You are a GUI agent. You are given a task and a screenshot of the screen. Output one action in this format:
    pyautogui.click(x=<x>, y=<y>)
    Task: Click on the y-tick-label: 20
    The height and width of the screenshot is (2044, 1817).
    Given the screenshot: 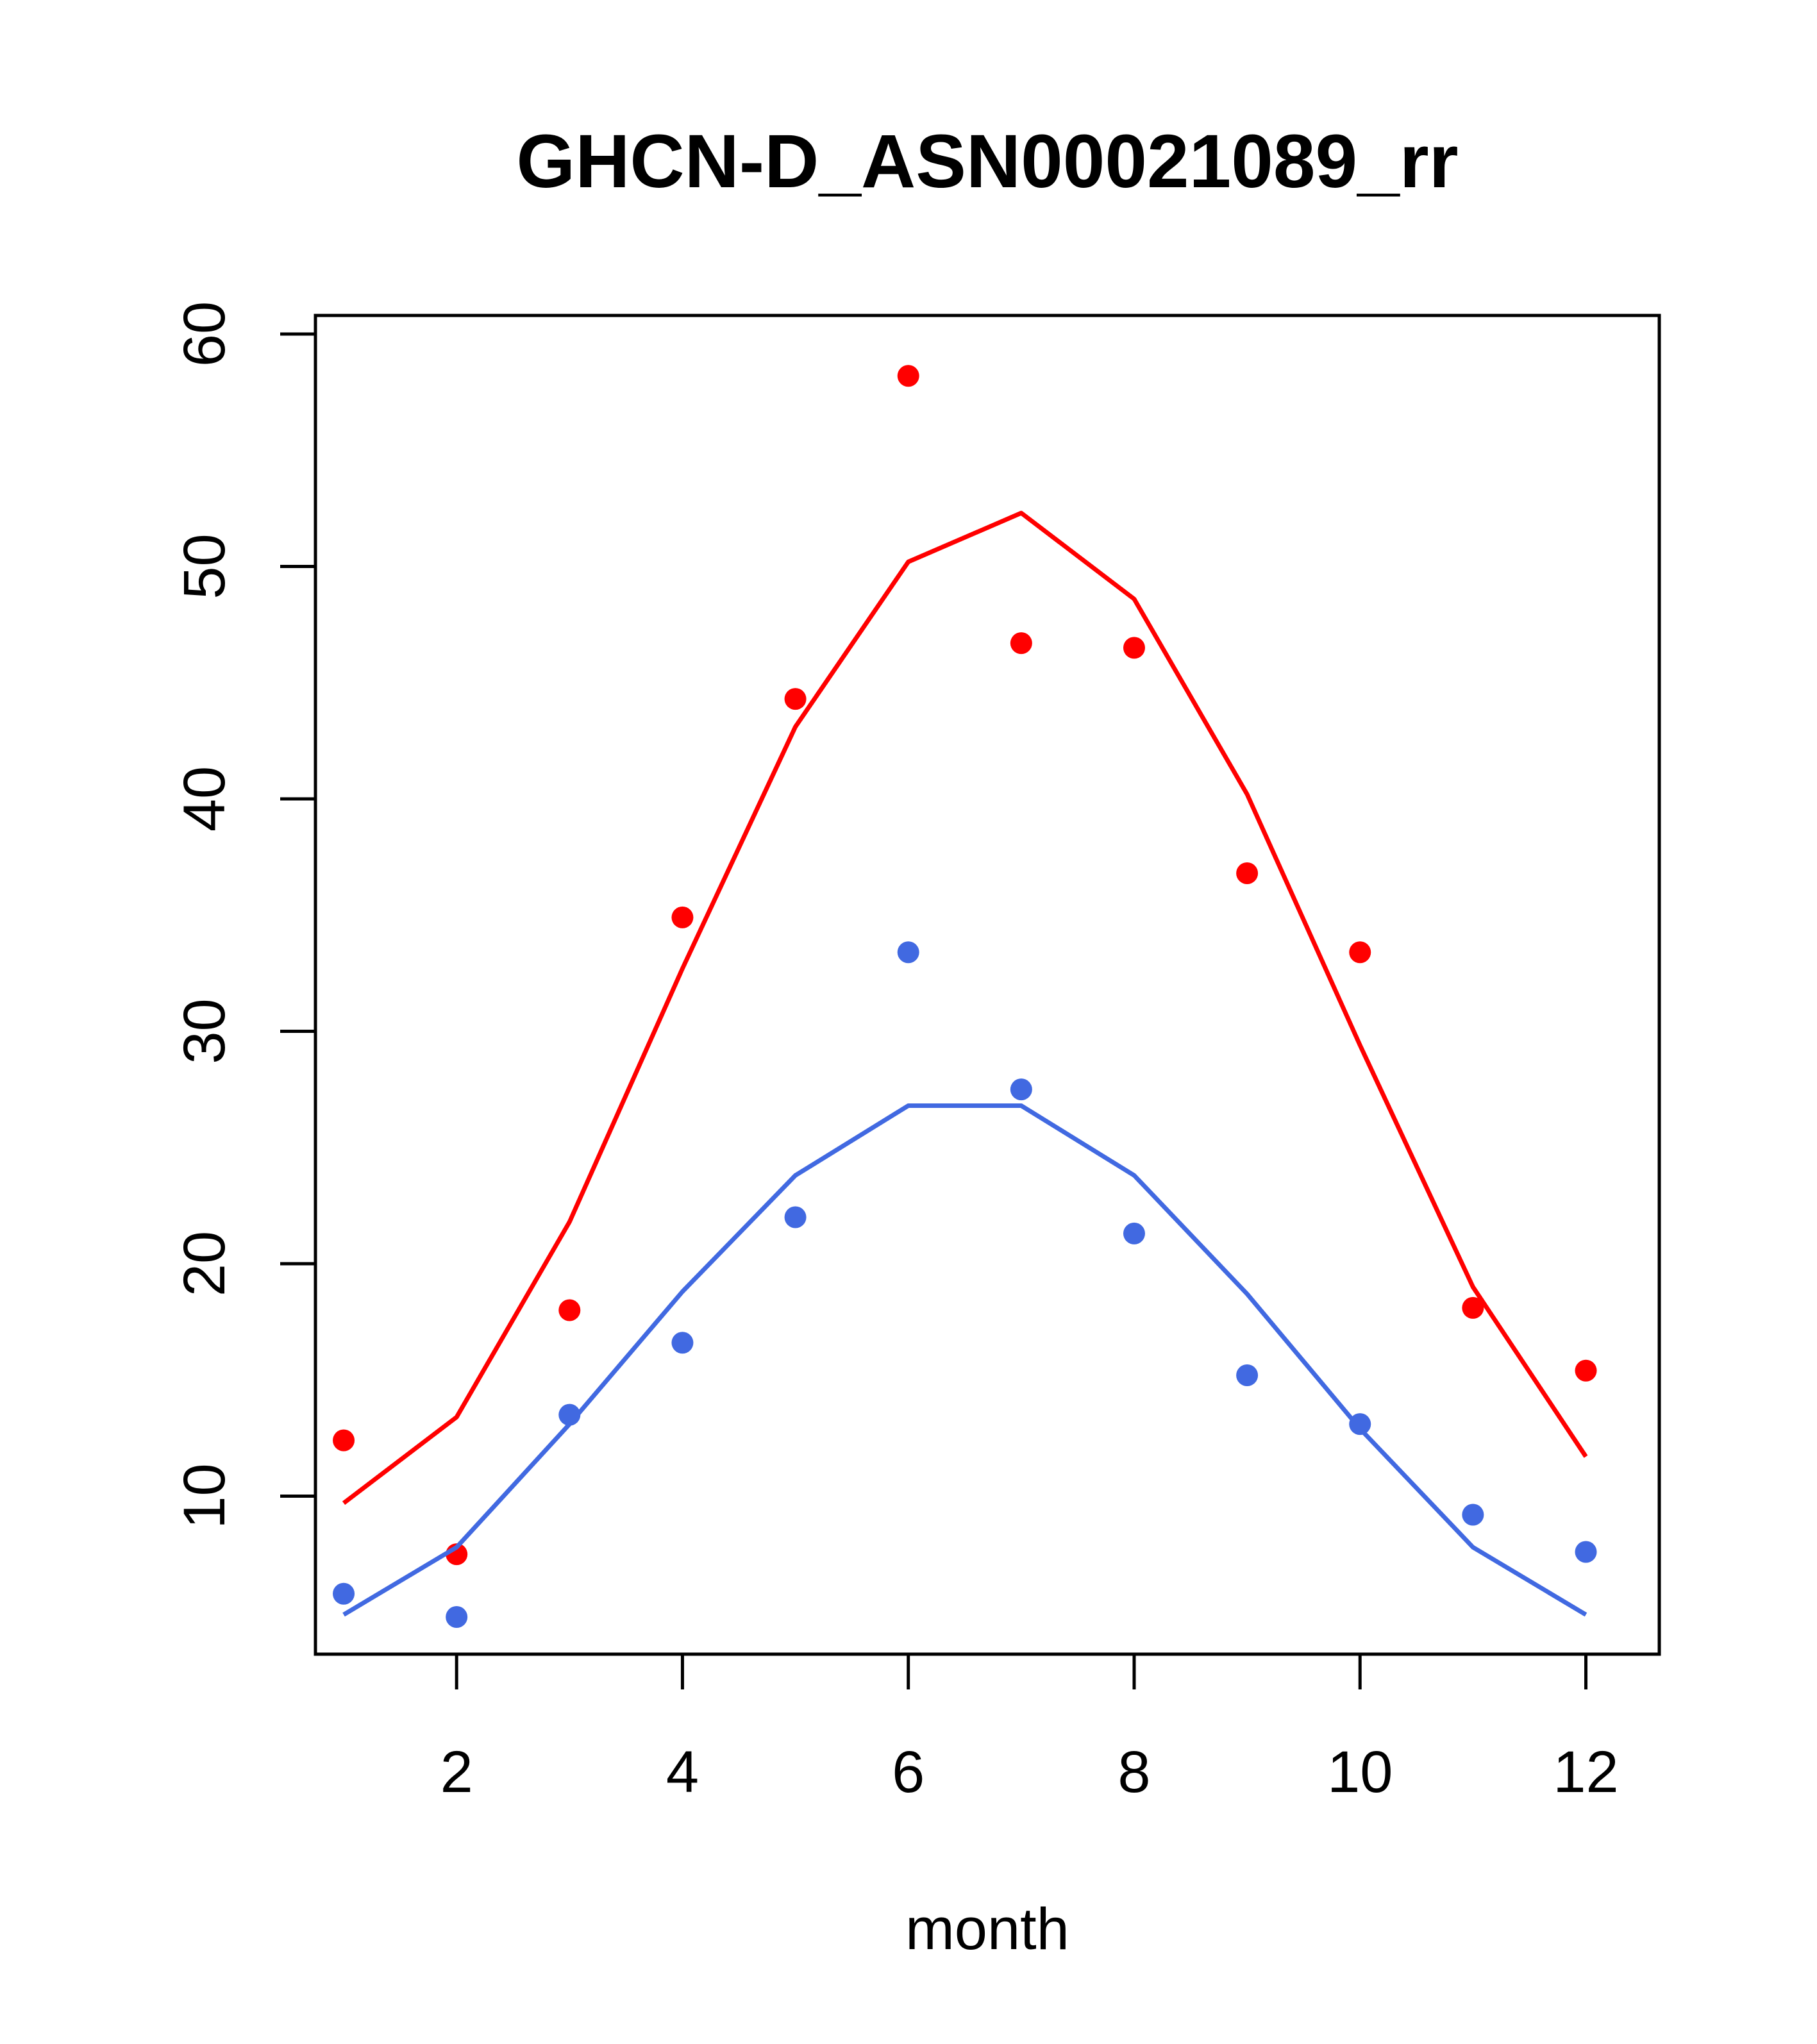 What is the action you would take?
    pyautogui.click(x=204, y=1263)
    